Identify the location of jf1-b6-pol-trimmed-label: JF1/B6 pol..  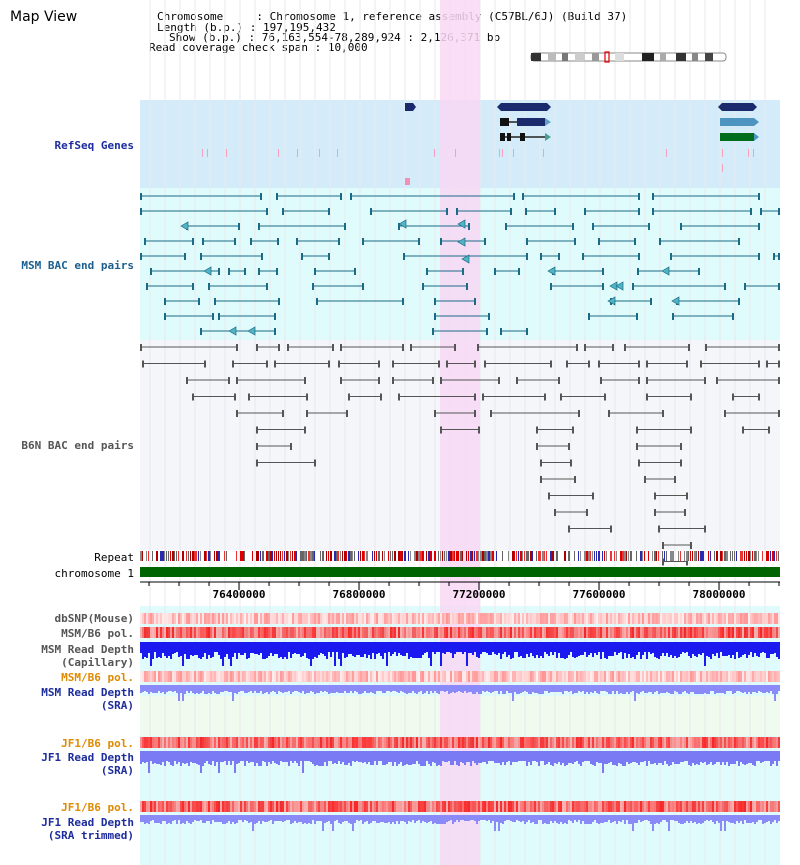
(97, 807).